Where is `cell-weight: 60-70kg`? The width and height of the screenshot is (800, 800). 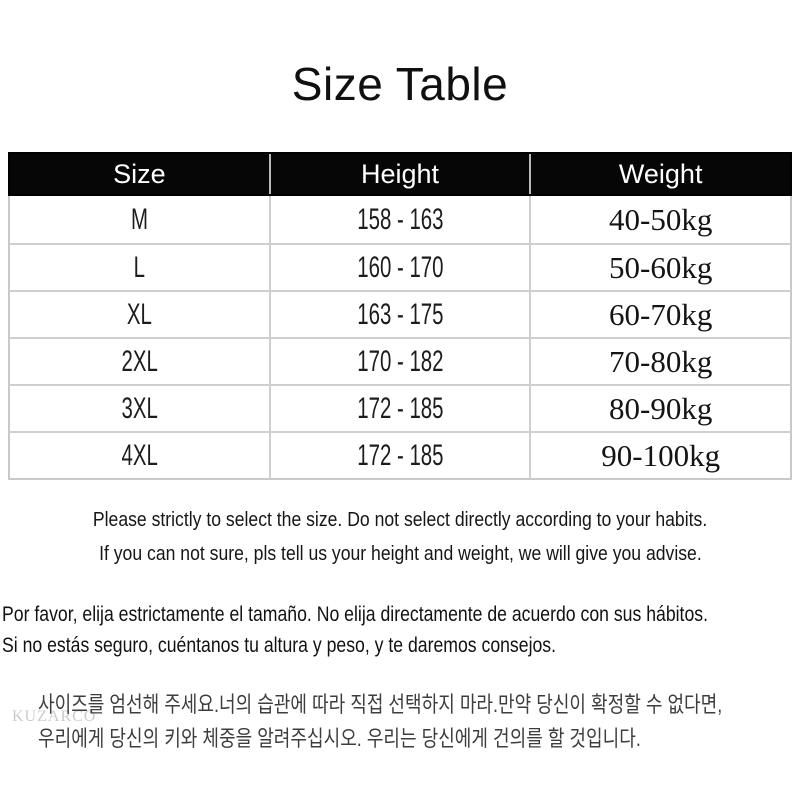 cell-weight: 60-70kg is located at coordinates (660, 314).